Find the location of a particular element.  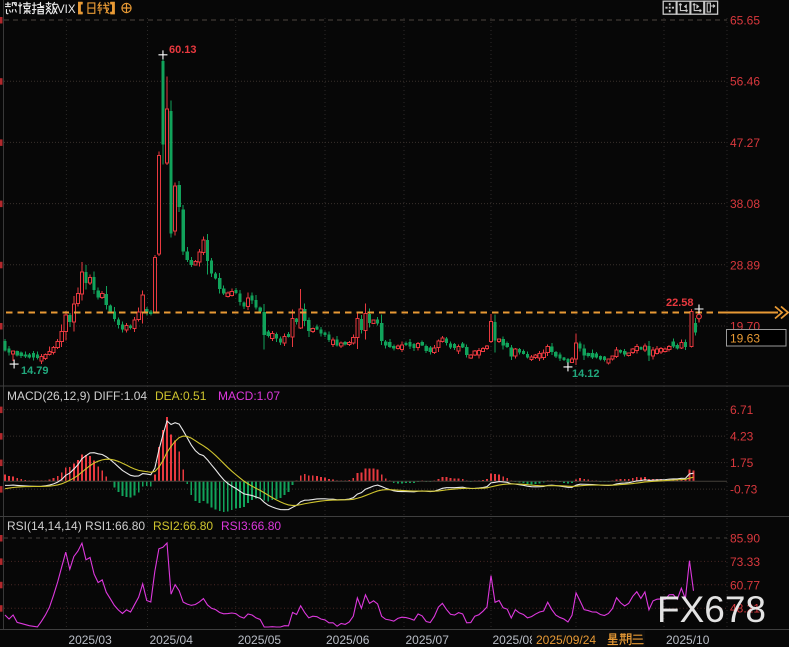

svg-text: 60.77 is located at coordinates (745, 585).